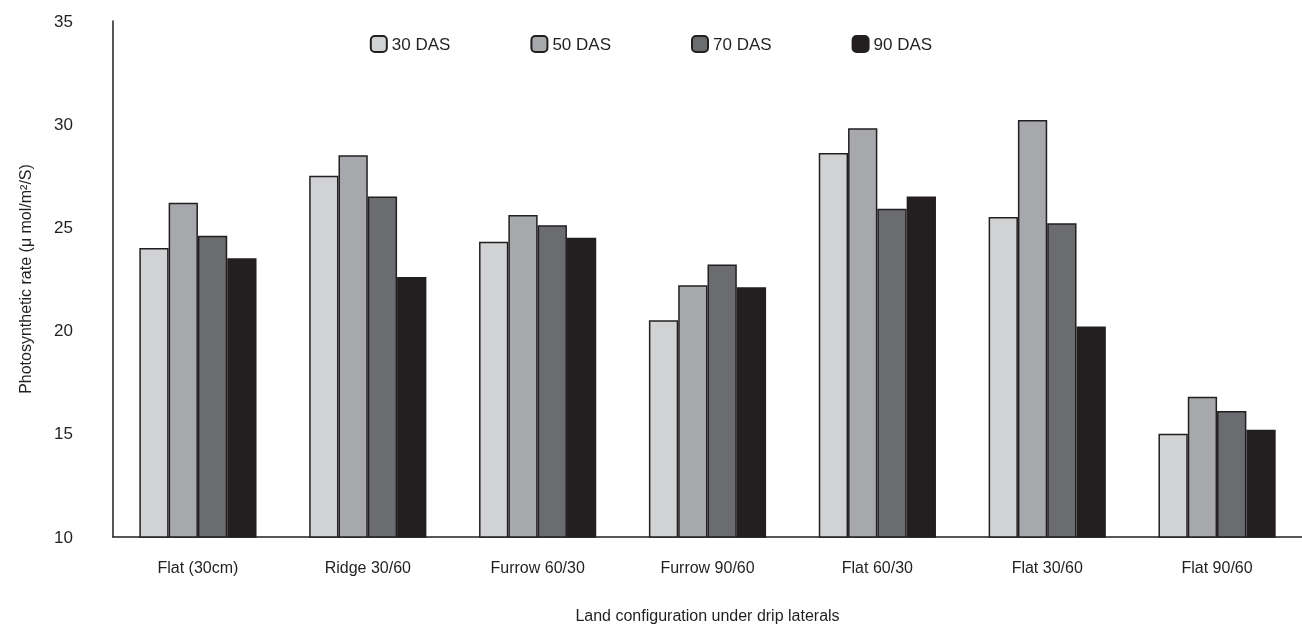 This screenshot has height=628, width=1302. What do you see at coordinates (421, 44) in the screenshot?
I see `legend-label: 30 DAS` at bounding box center [421, 44].